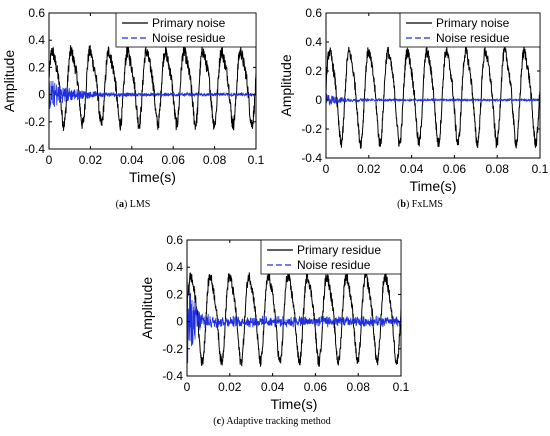 The image size is (550, 436). What do you see at coordinates (272, 421) in the screenshot?
I see `figure-caption: (c) Adaptive tracking method` at bounding box center [272, 421].